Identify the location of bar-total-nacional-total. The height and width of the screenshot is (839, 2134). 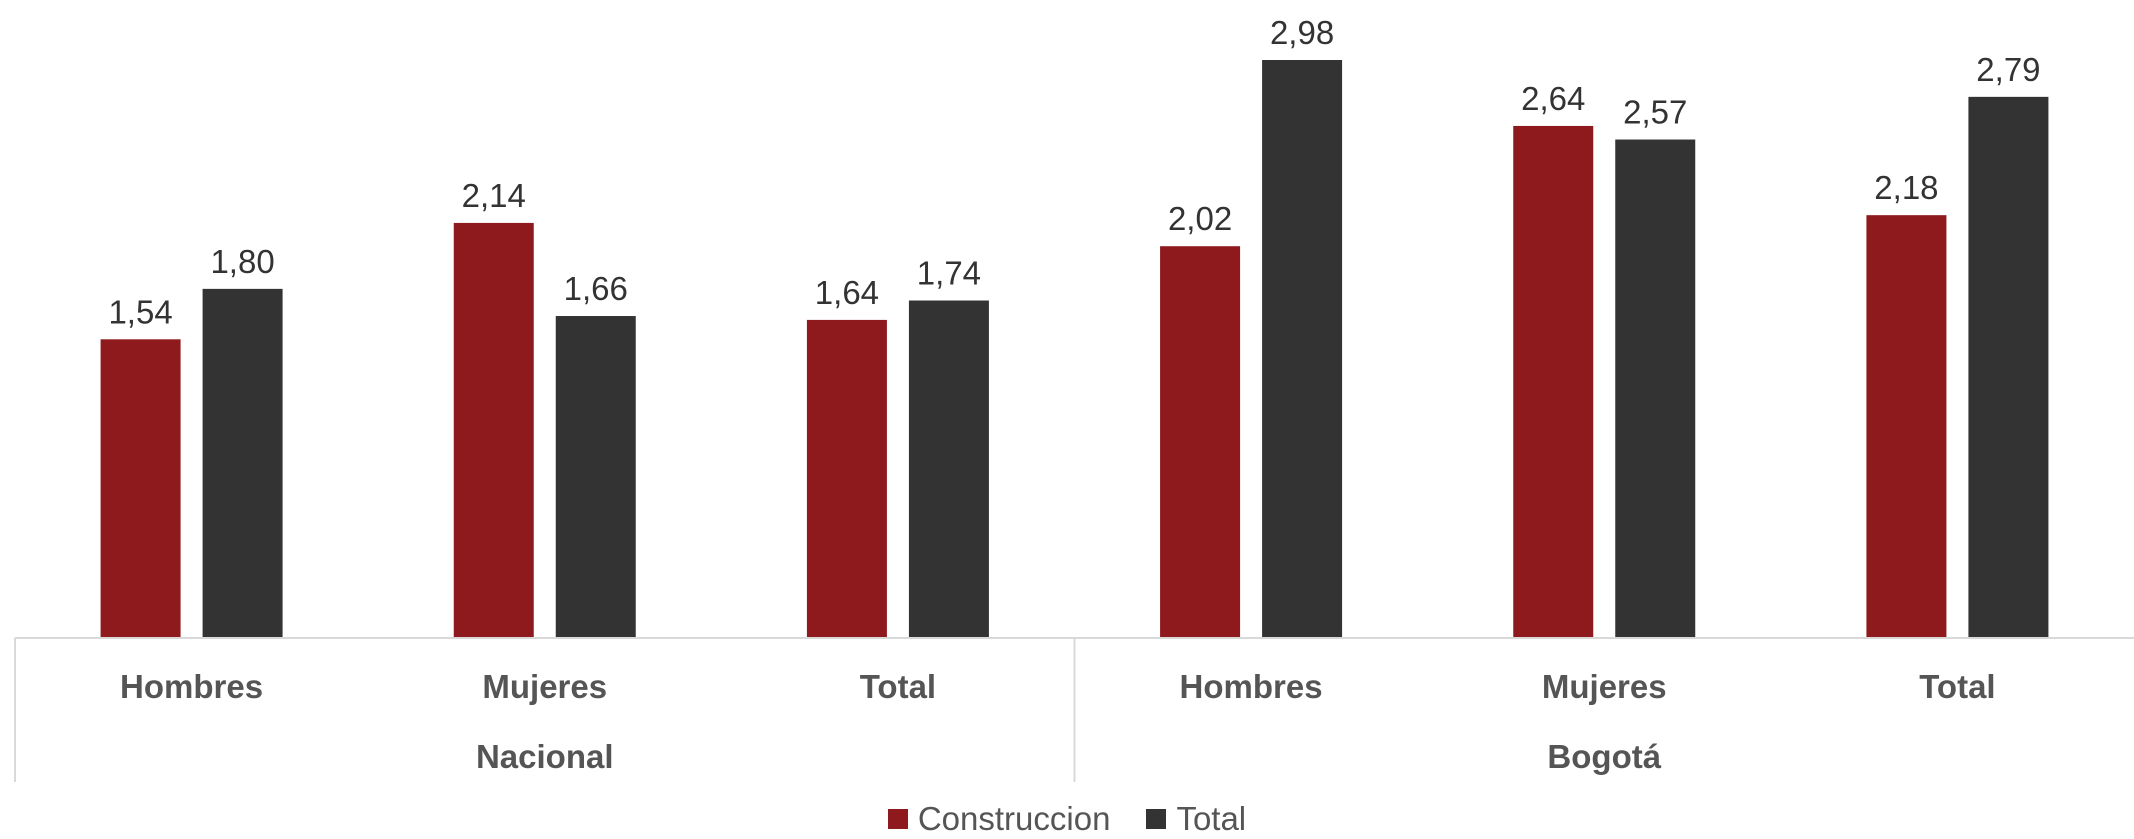
(948, 469).